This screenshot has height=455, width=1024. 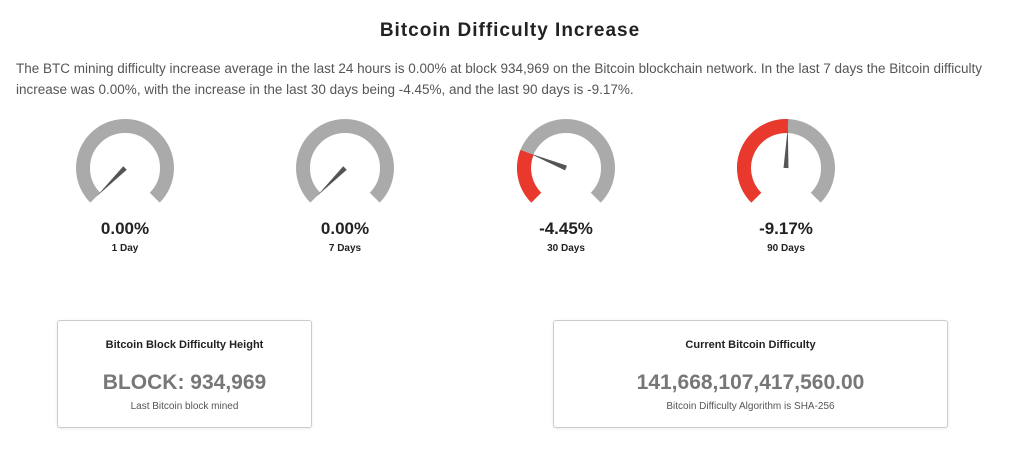 I want to click on card-caption: Bitcoin Difficulty Algorithm is SHA-256, so click(x=750, y=406).